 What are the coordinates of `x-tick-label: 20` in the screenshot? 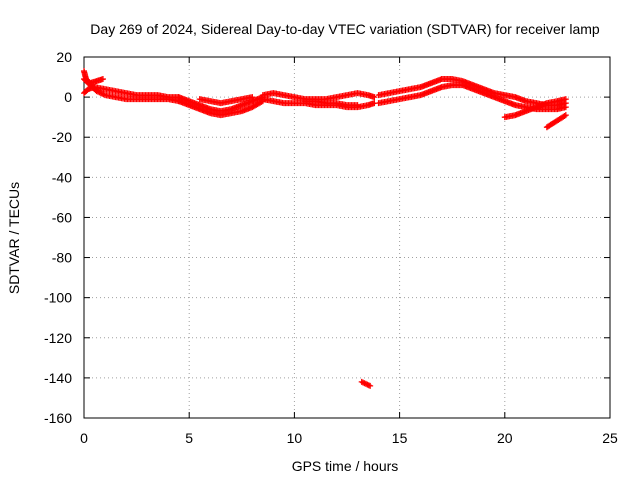 It's located at (505, 438).